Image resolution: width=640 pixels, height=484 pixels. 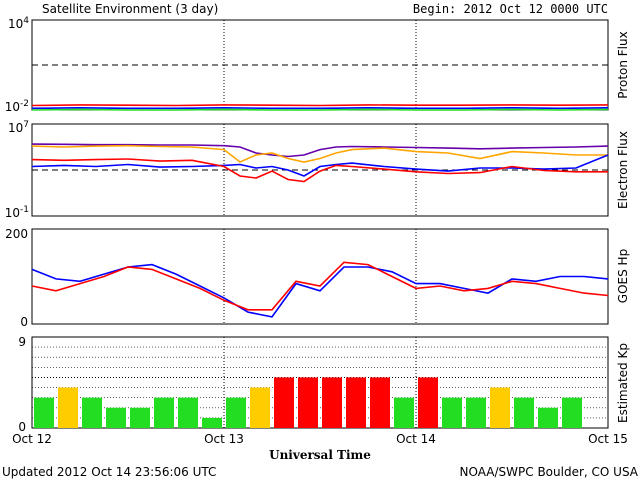 I want to click on electron-ytick-bottom: 10-1, so click(x=17, y=212).